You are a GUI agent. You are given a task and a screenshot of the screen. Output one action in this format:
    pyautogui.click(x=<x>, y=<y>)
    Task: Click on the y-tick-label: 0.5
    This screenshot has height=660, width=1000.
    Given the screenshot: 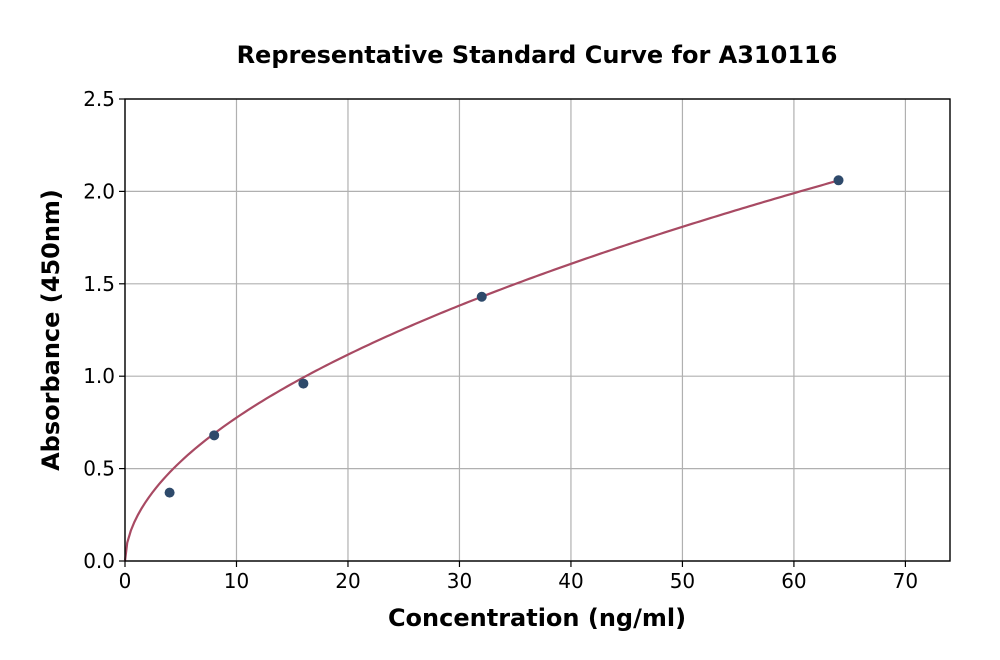 What is the action you would take?
    pyautogui.click(x=99, y=469)
    